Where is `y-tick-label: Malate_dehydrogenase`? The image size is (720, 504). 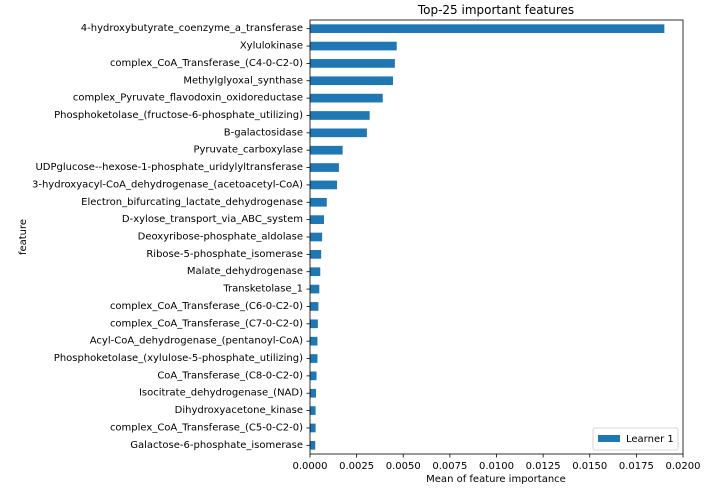
y-tick-label: Malate_dehydrogenase is located at coordinates (245, 271).